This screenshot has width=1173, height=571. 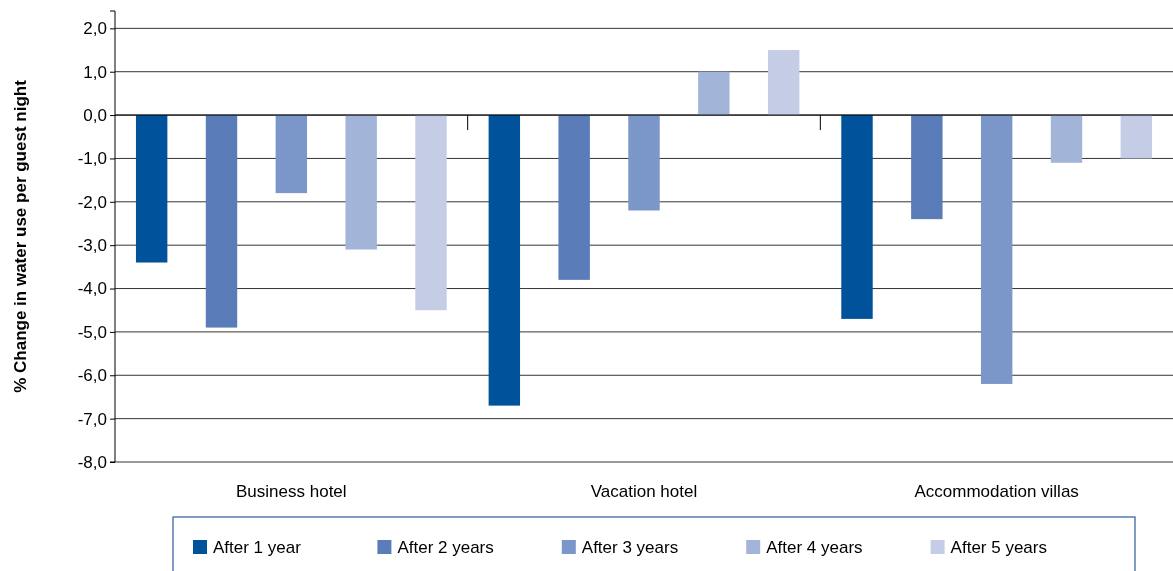 What do you see at coordinates (92, 376) in the screenshot?
I see `y-tick-label: -6,0` at bounding box center [92, 376].